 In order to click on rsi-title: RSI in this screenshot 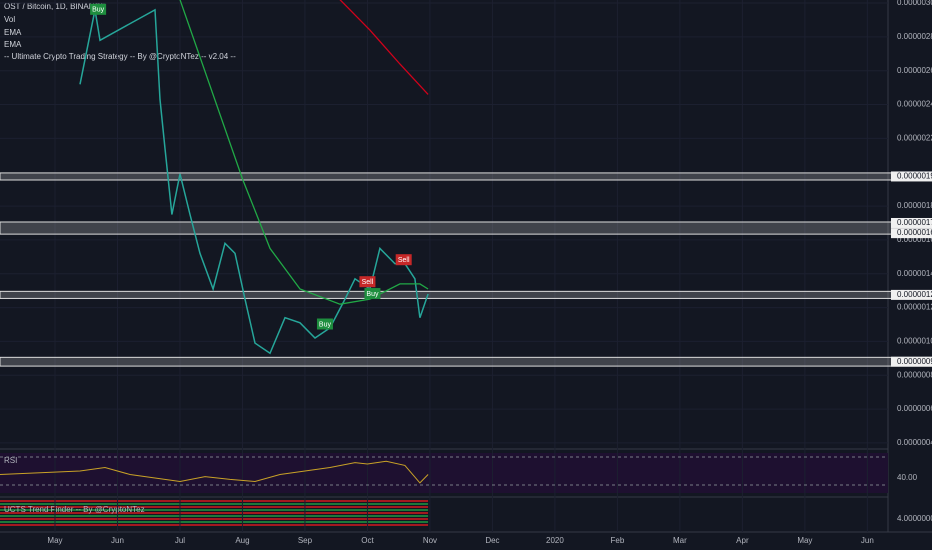, I will do `click(10, 460)`.